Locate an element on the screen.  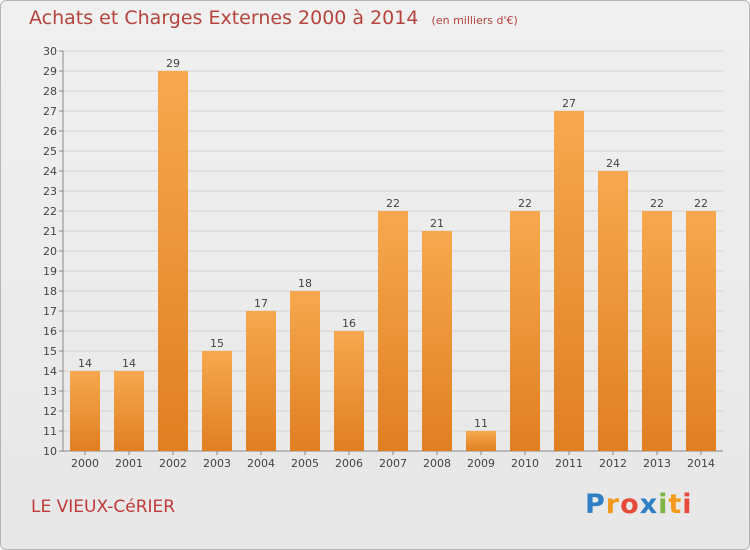
bar-2000 is located at coordinates (85, 411).